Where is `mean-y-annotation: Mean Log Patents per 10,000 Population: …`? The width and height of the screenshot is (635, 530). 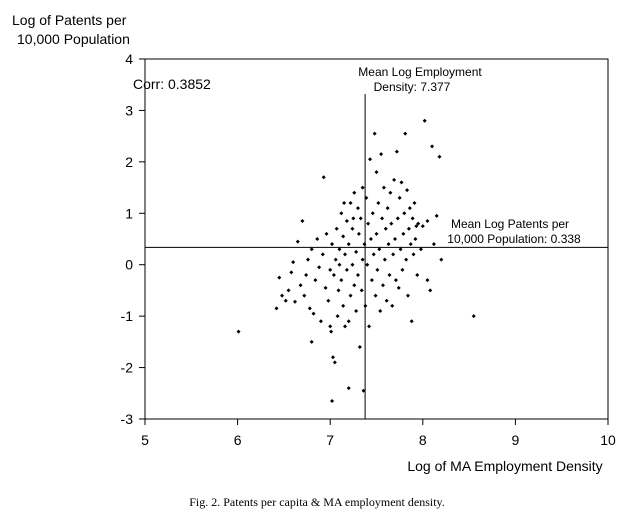 mean-y-annotation: Mean Log Patents per 10,000 Population: … is located at coordinates (514, 231).